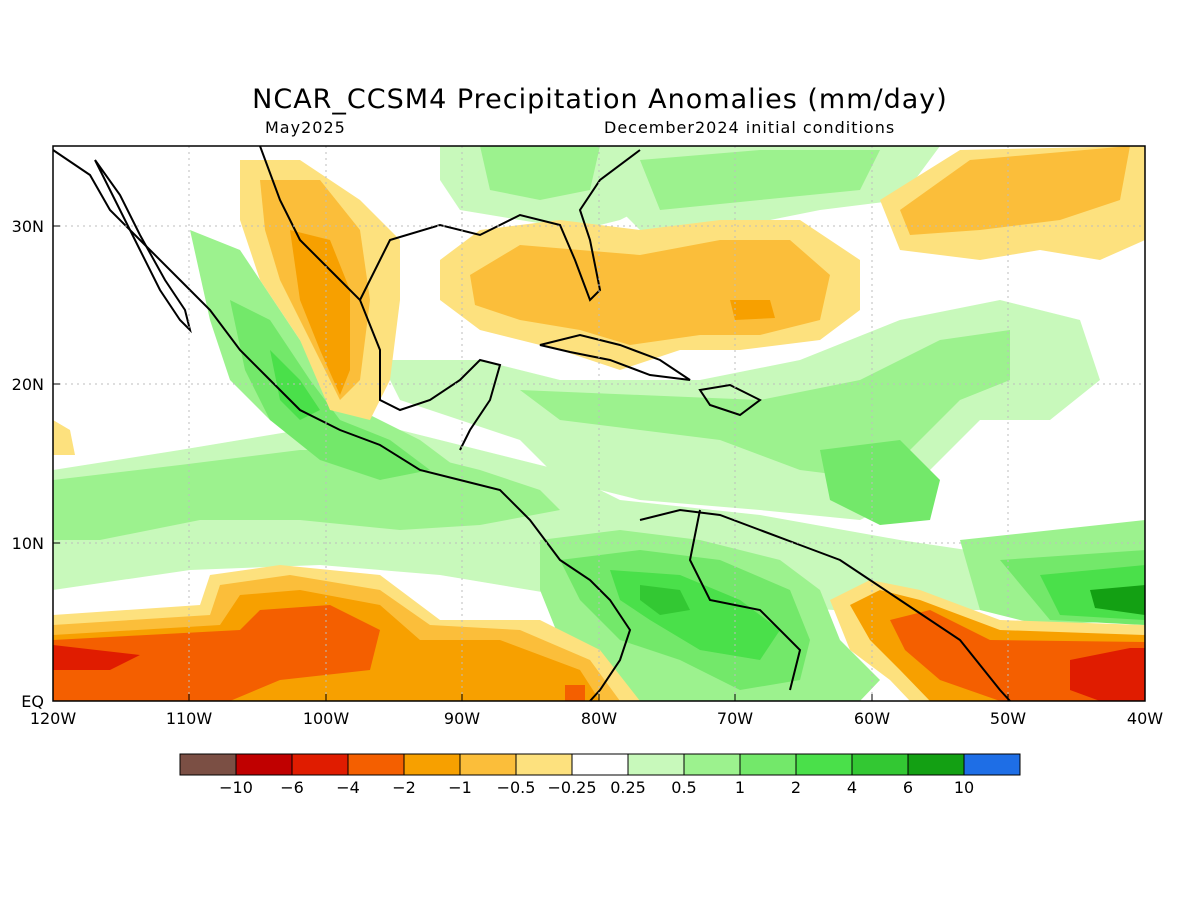  I want to click on anomaly-atlantic-dry-peak, so click(1107, 674).